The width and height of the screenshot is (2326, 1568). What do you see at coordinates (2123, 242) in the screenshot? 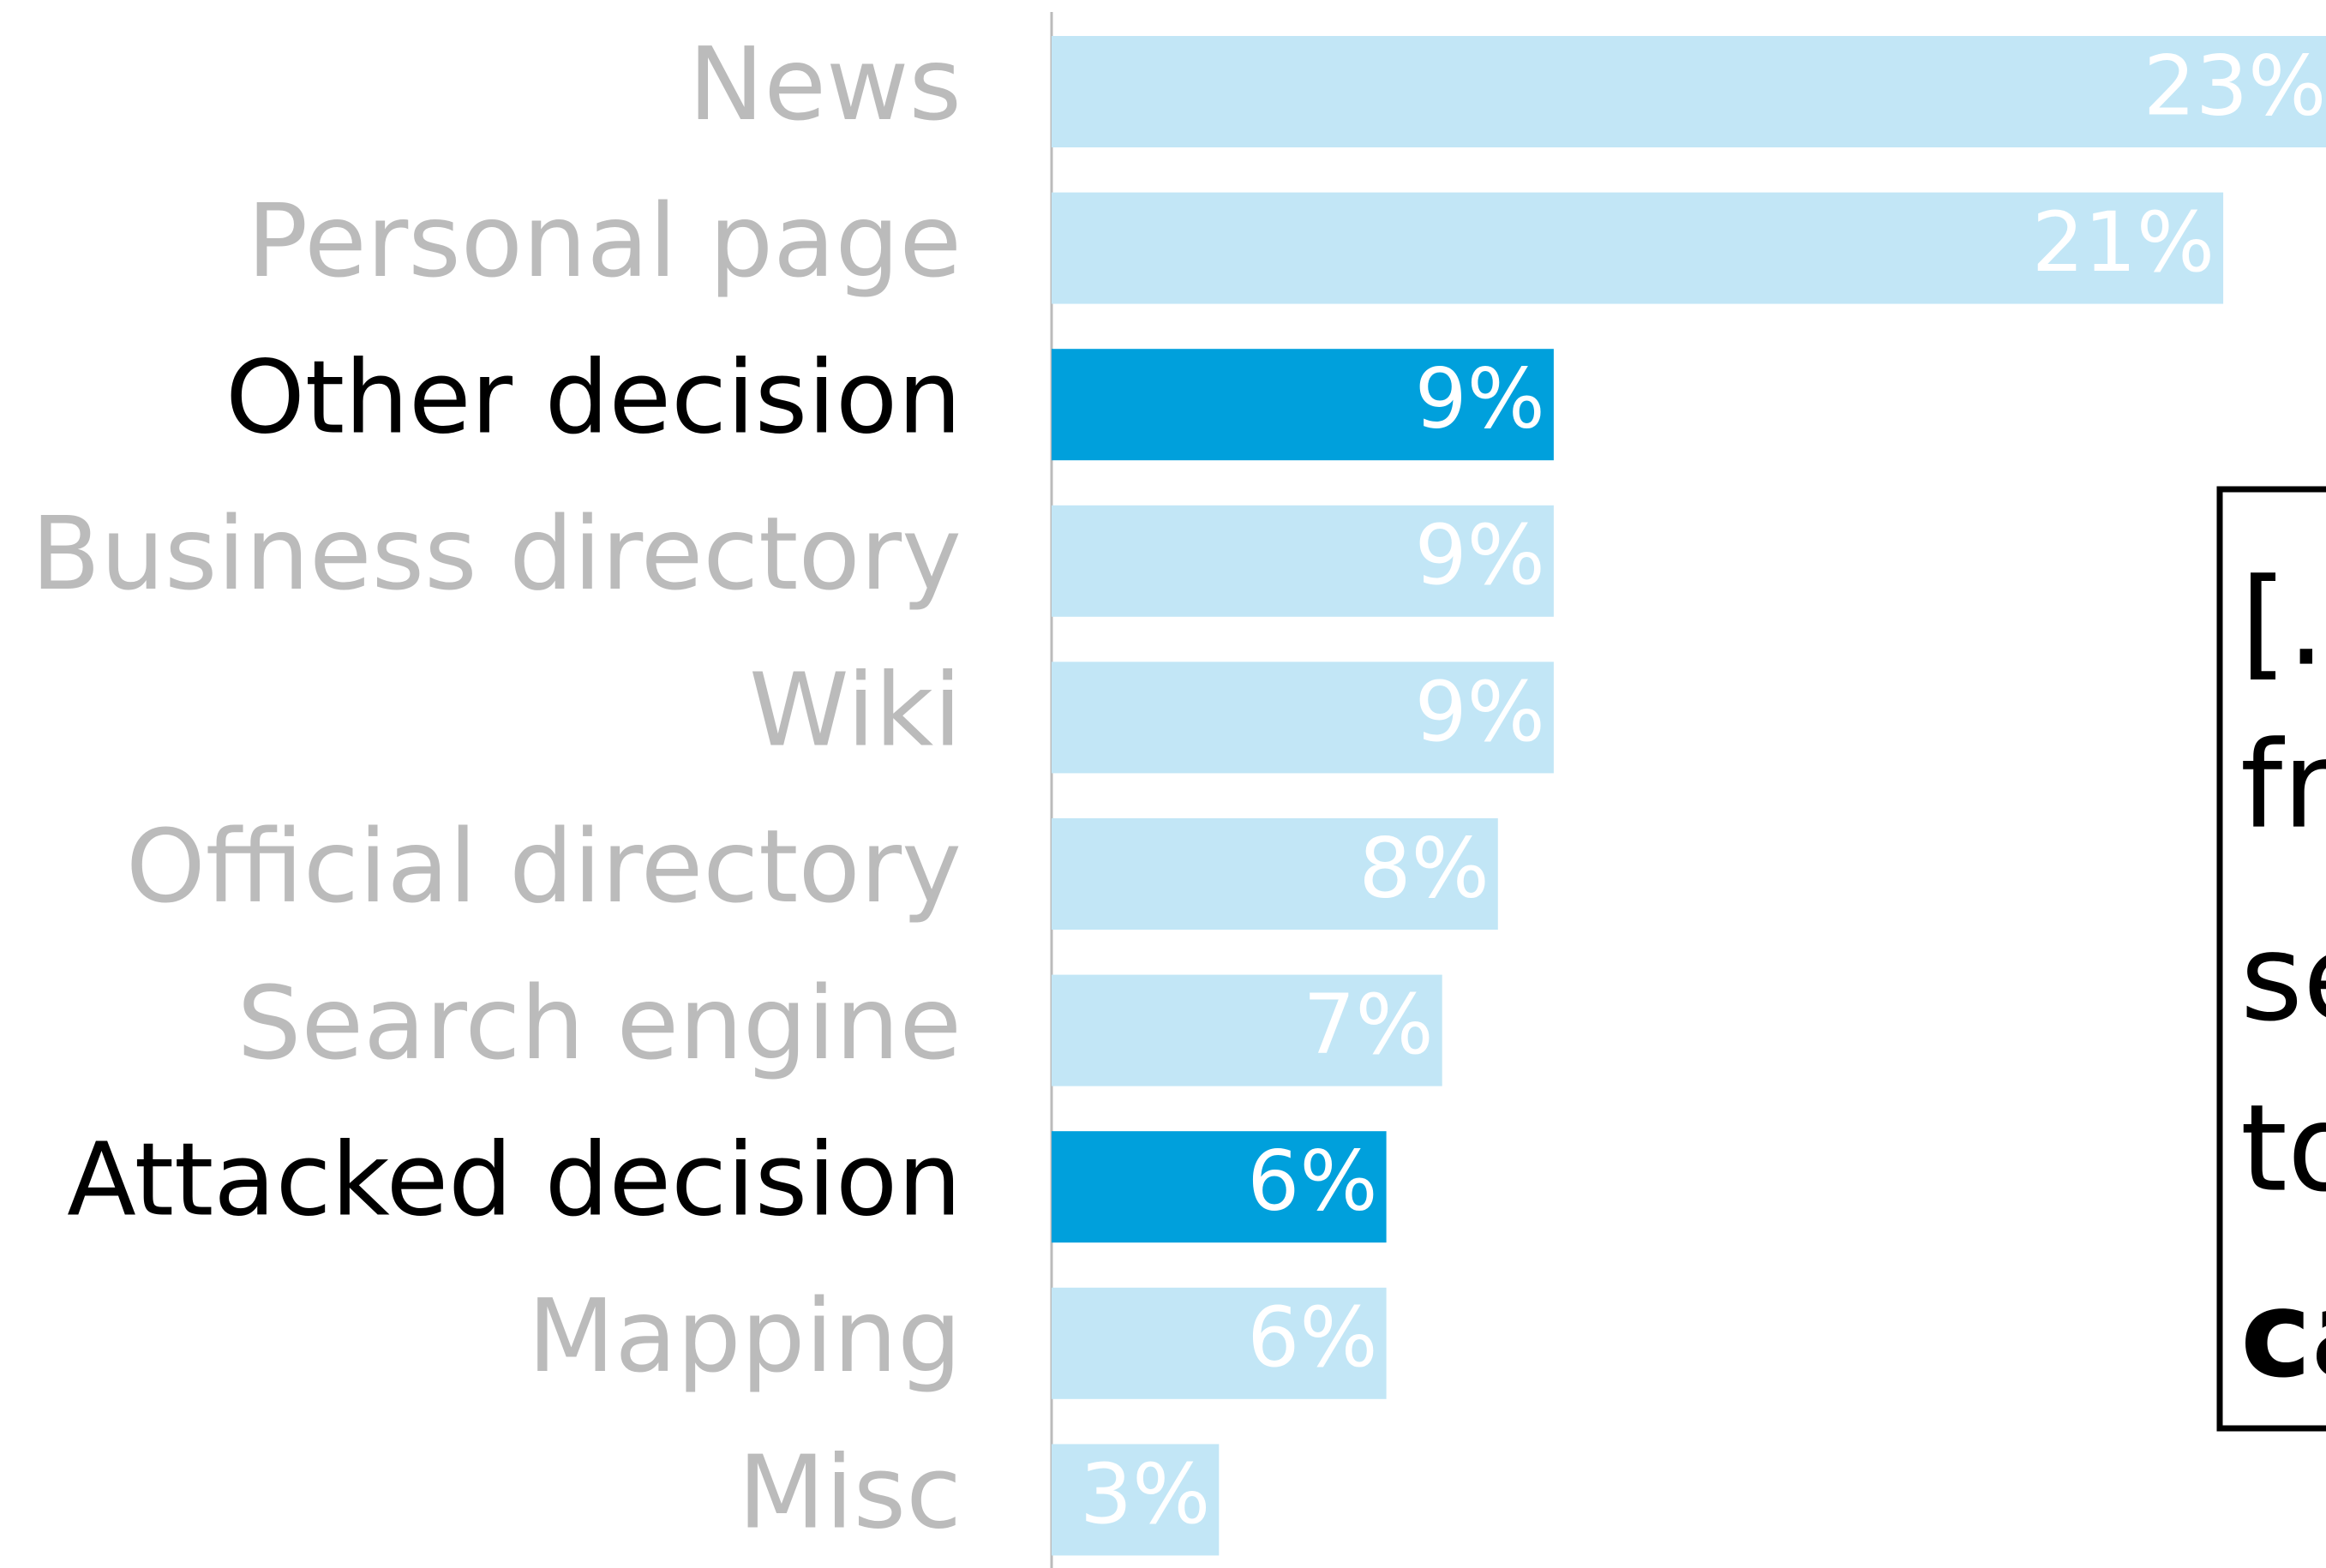
I see `value-label: 21%` at bounding box center [2123, 242].